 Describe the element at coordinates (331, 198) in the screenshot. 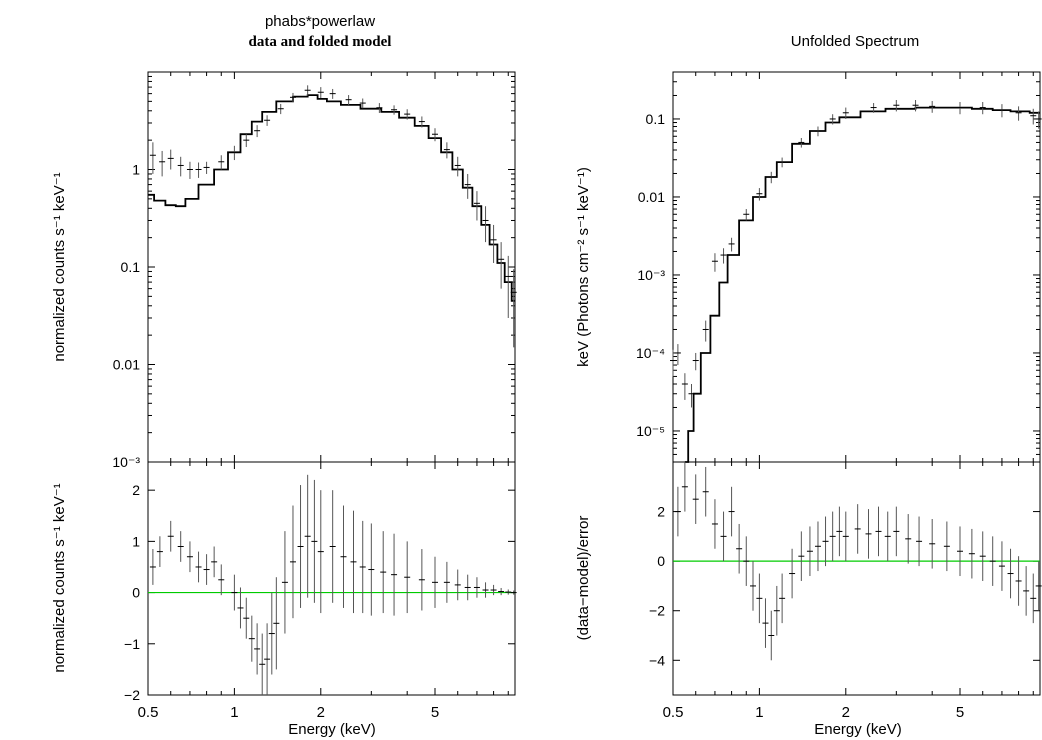

I see `model-line` at that location.